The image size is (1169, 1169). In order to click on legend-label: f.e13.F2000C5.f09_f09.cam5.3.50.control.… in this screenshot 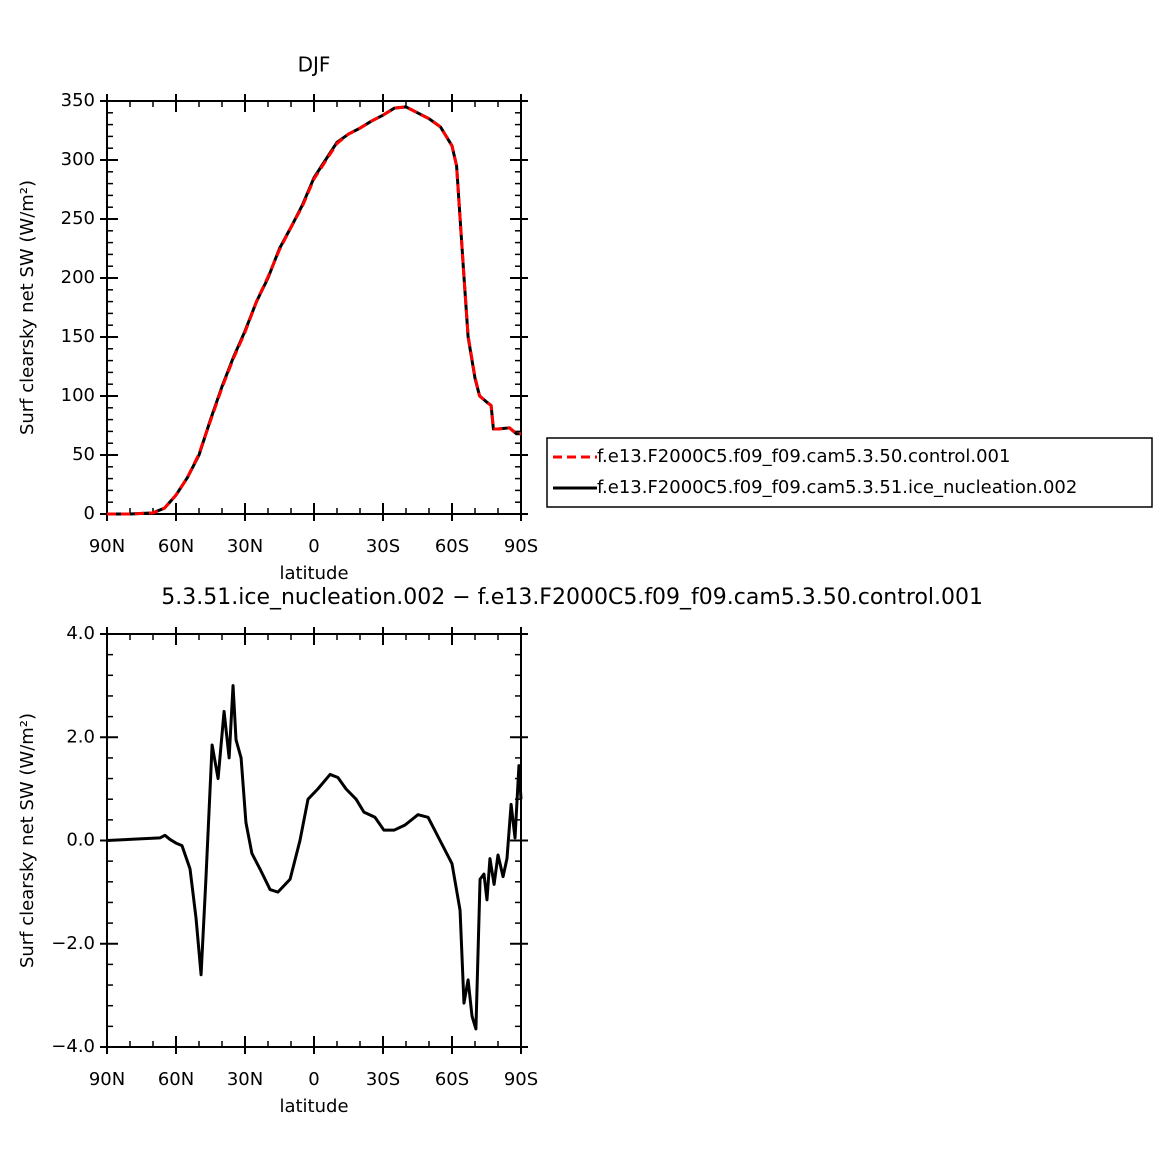, I will do `click(803, 456)`.